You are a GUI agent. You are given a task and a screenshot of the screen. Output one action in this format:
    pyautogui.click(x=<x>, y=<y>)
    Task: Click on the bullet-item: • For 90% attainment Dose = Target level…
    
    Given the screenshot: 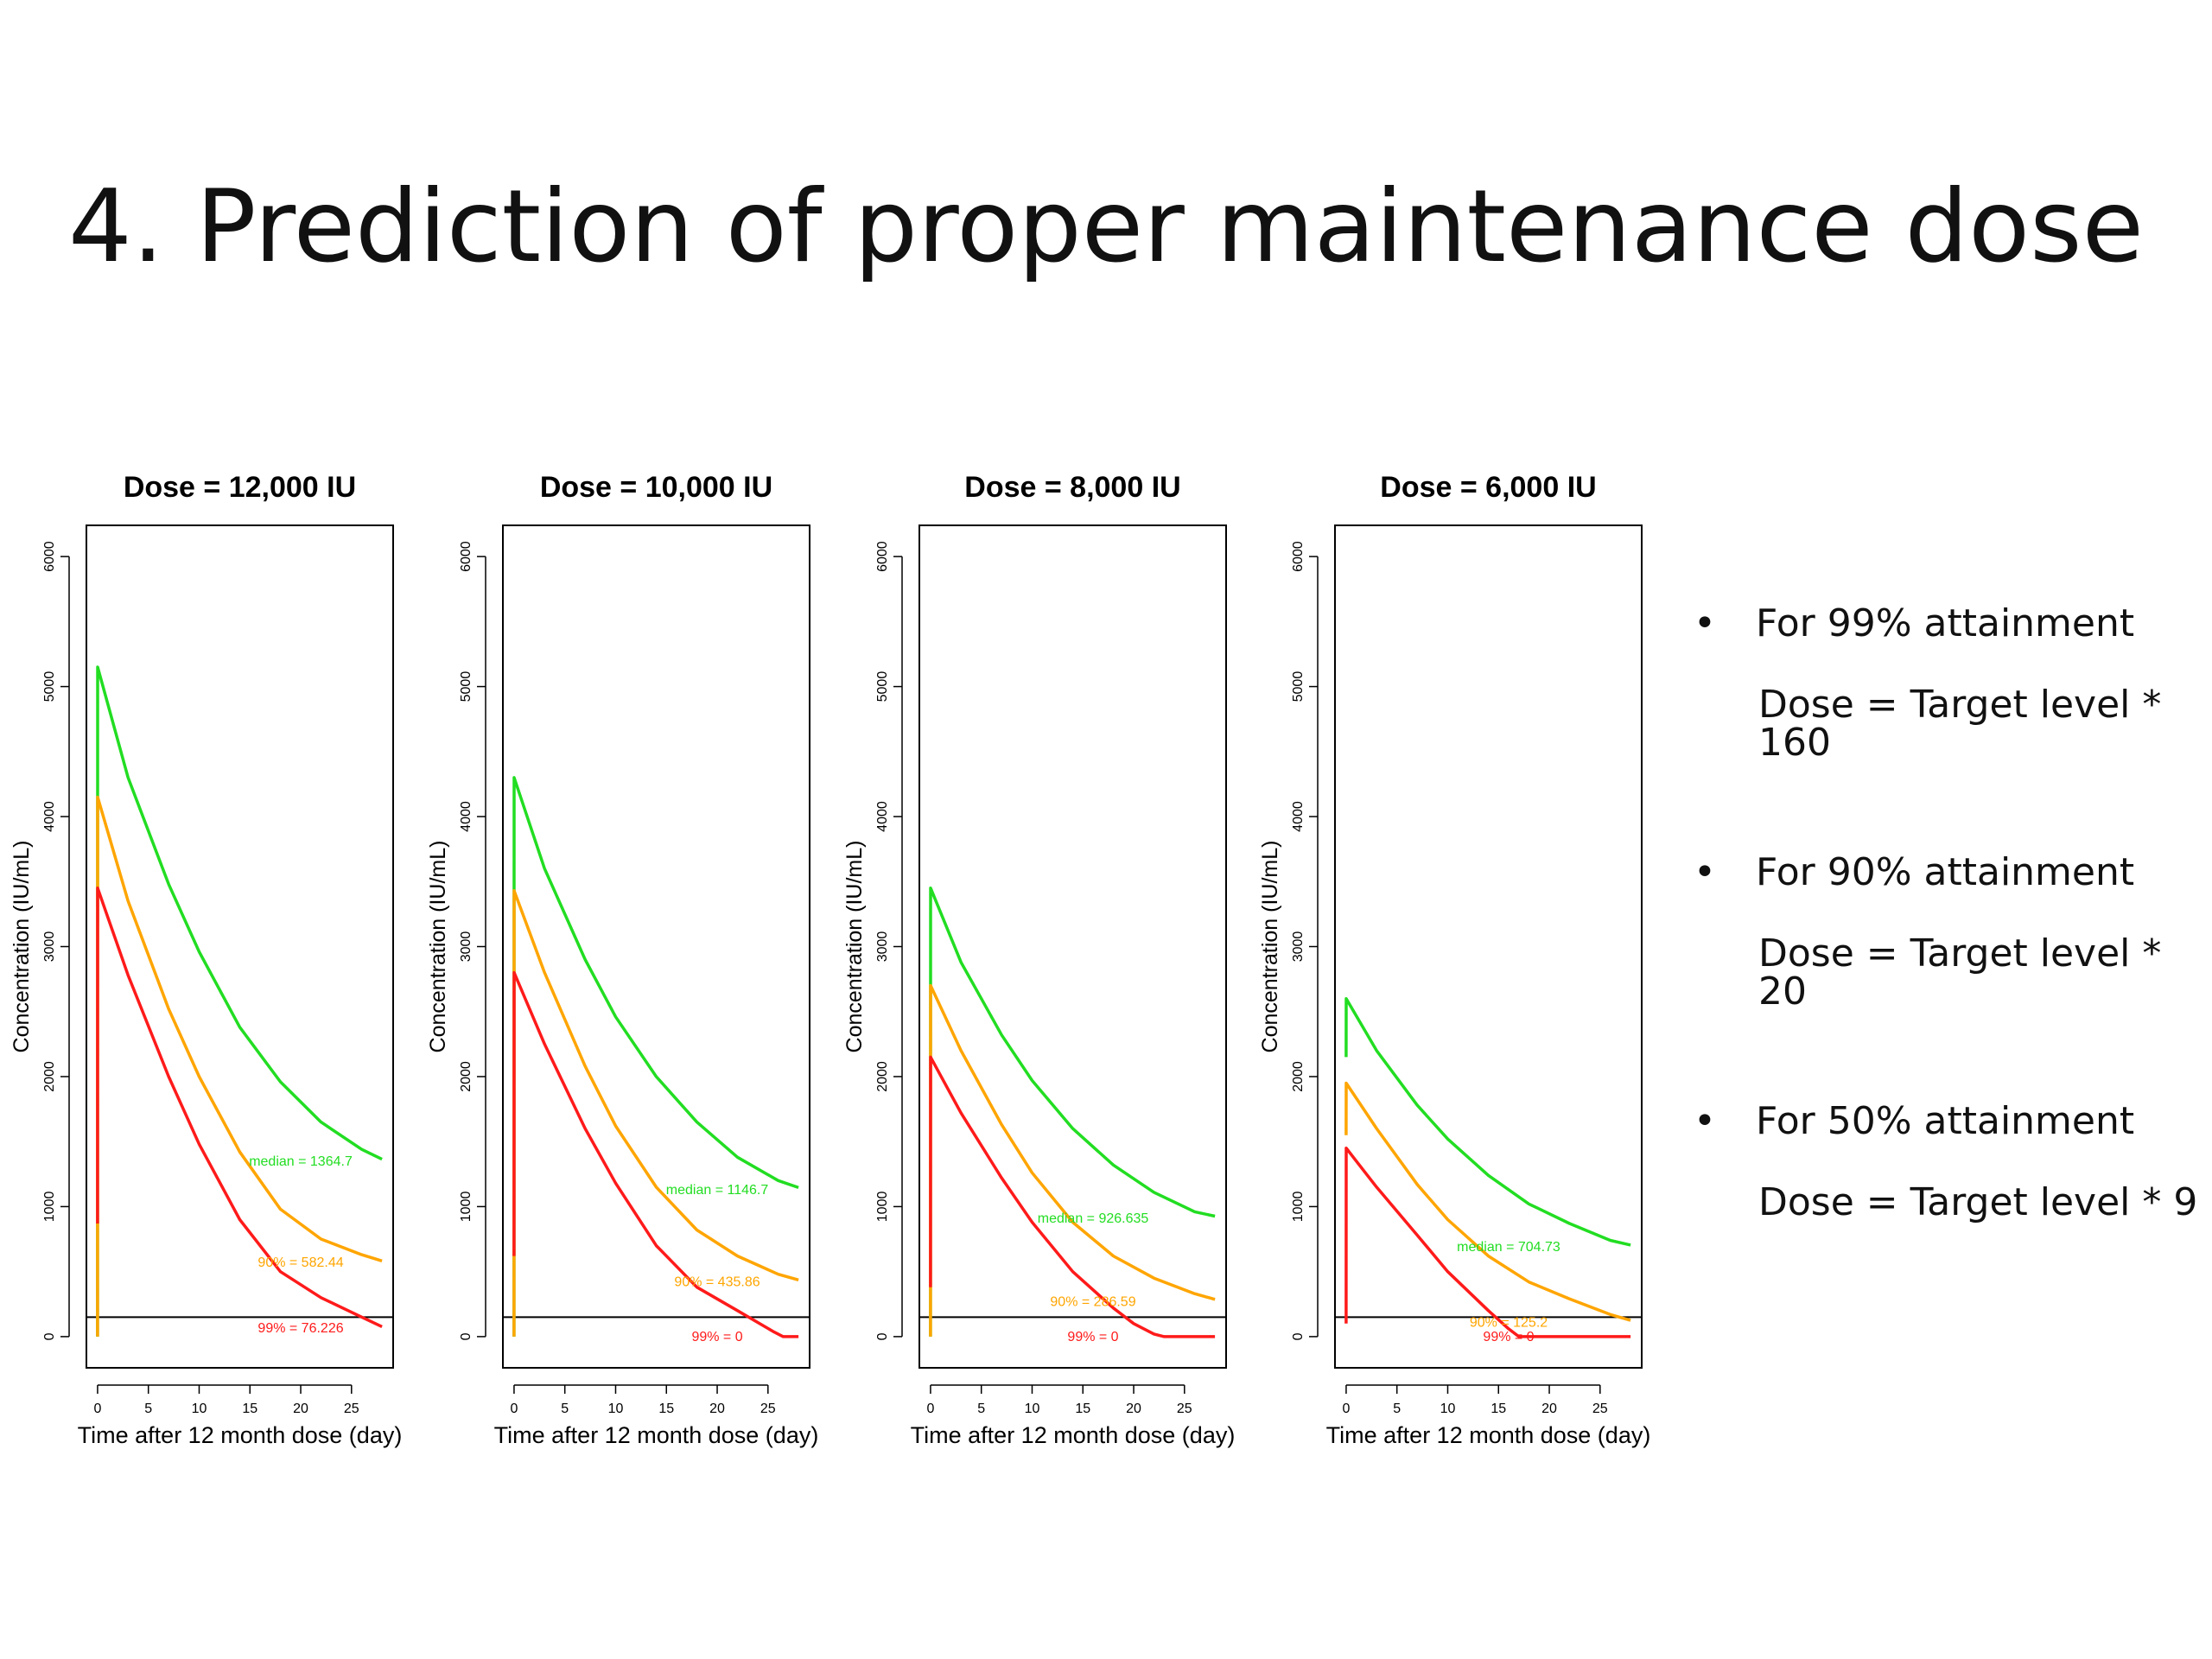 What is the action you would take?
    pyautogui.click(x=1948, y=978)
    